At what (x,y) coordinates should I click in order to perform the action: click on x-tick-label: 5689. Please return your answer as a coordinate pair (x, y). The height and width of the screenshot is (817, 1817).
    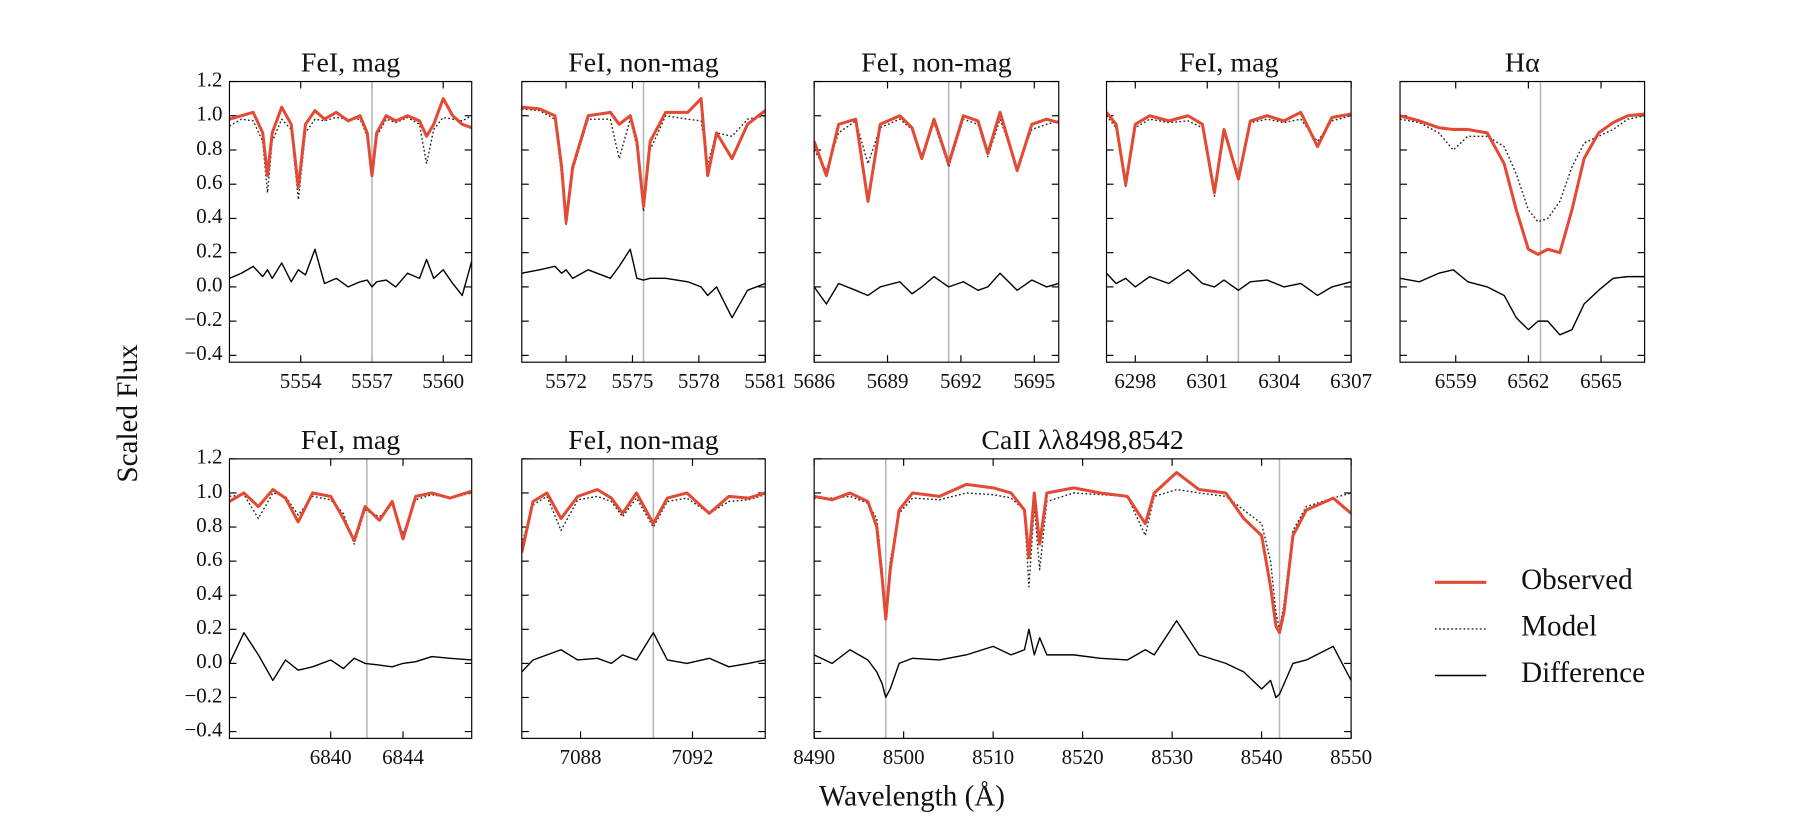
    Looking at the image, I should click on (888, 381).